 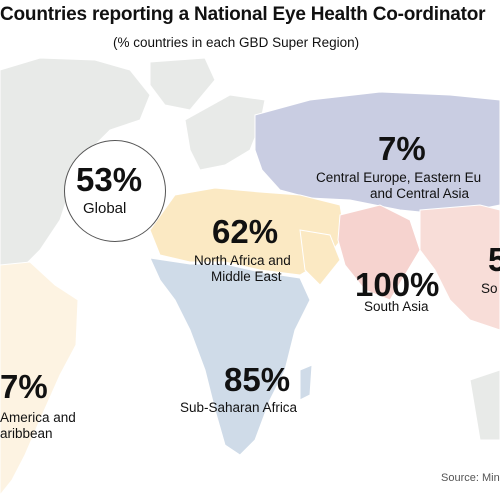 I want to click on region-south-asia, so click(x=379, y=252).